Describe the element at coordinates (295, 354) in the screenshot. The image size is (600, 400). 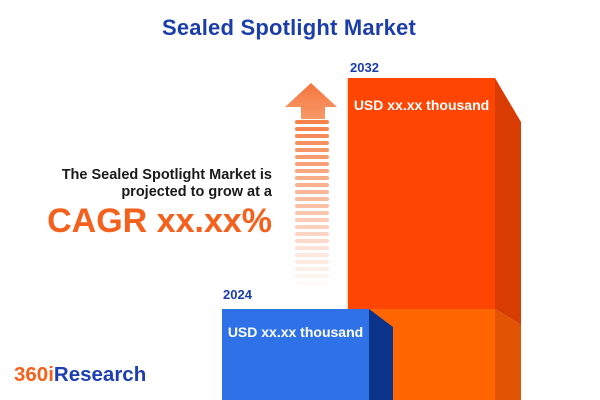
I see `bar-2024-face` at that location.